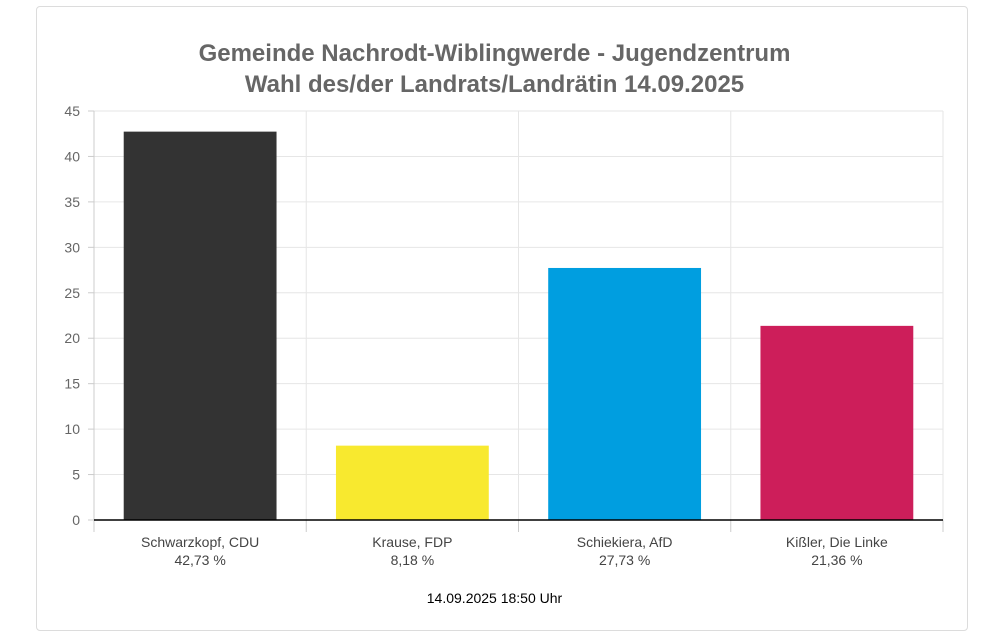 Image resolution: width=989 pixels, height=639 pixels. Describe the element at coordinates (837, 542) in the screenshot. I see `x-category-label: Kißler, Die Linke` at that location.